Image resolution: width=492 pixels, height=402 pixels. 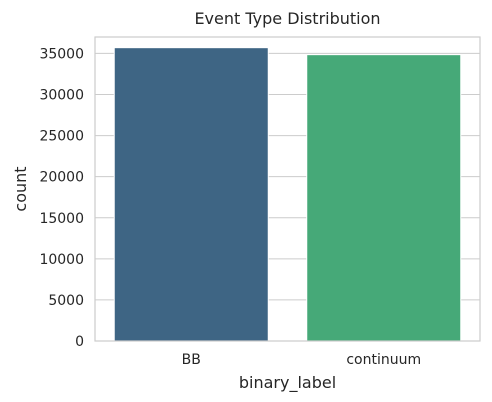 I want to click on y-tick-label: 15000, so click(x=61, y=219).